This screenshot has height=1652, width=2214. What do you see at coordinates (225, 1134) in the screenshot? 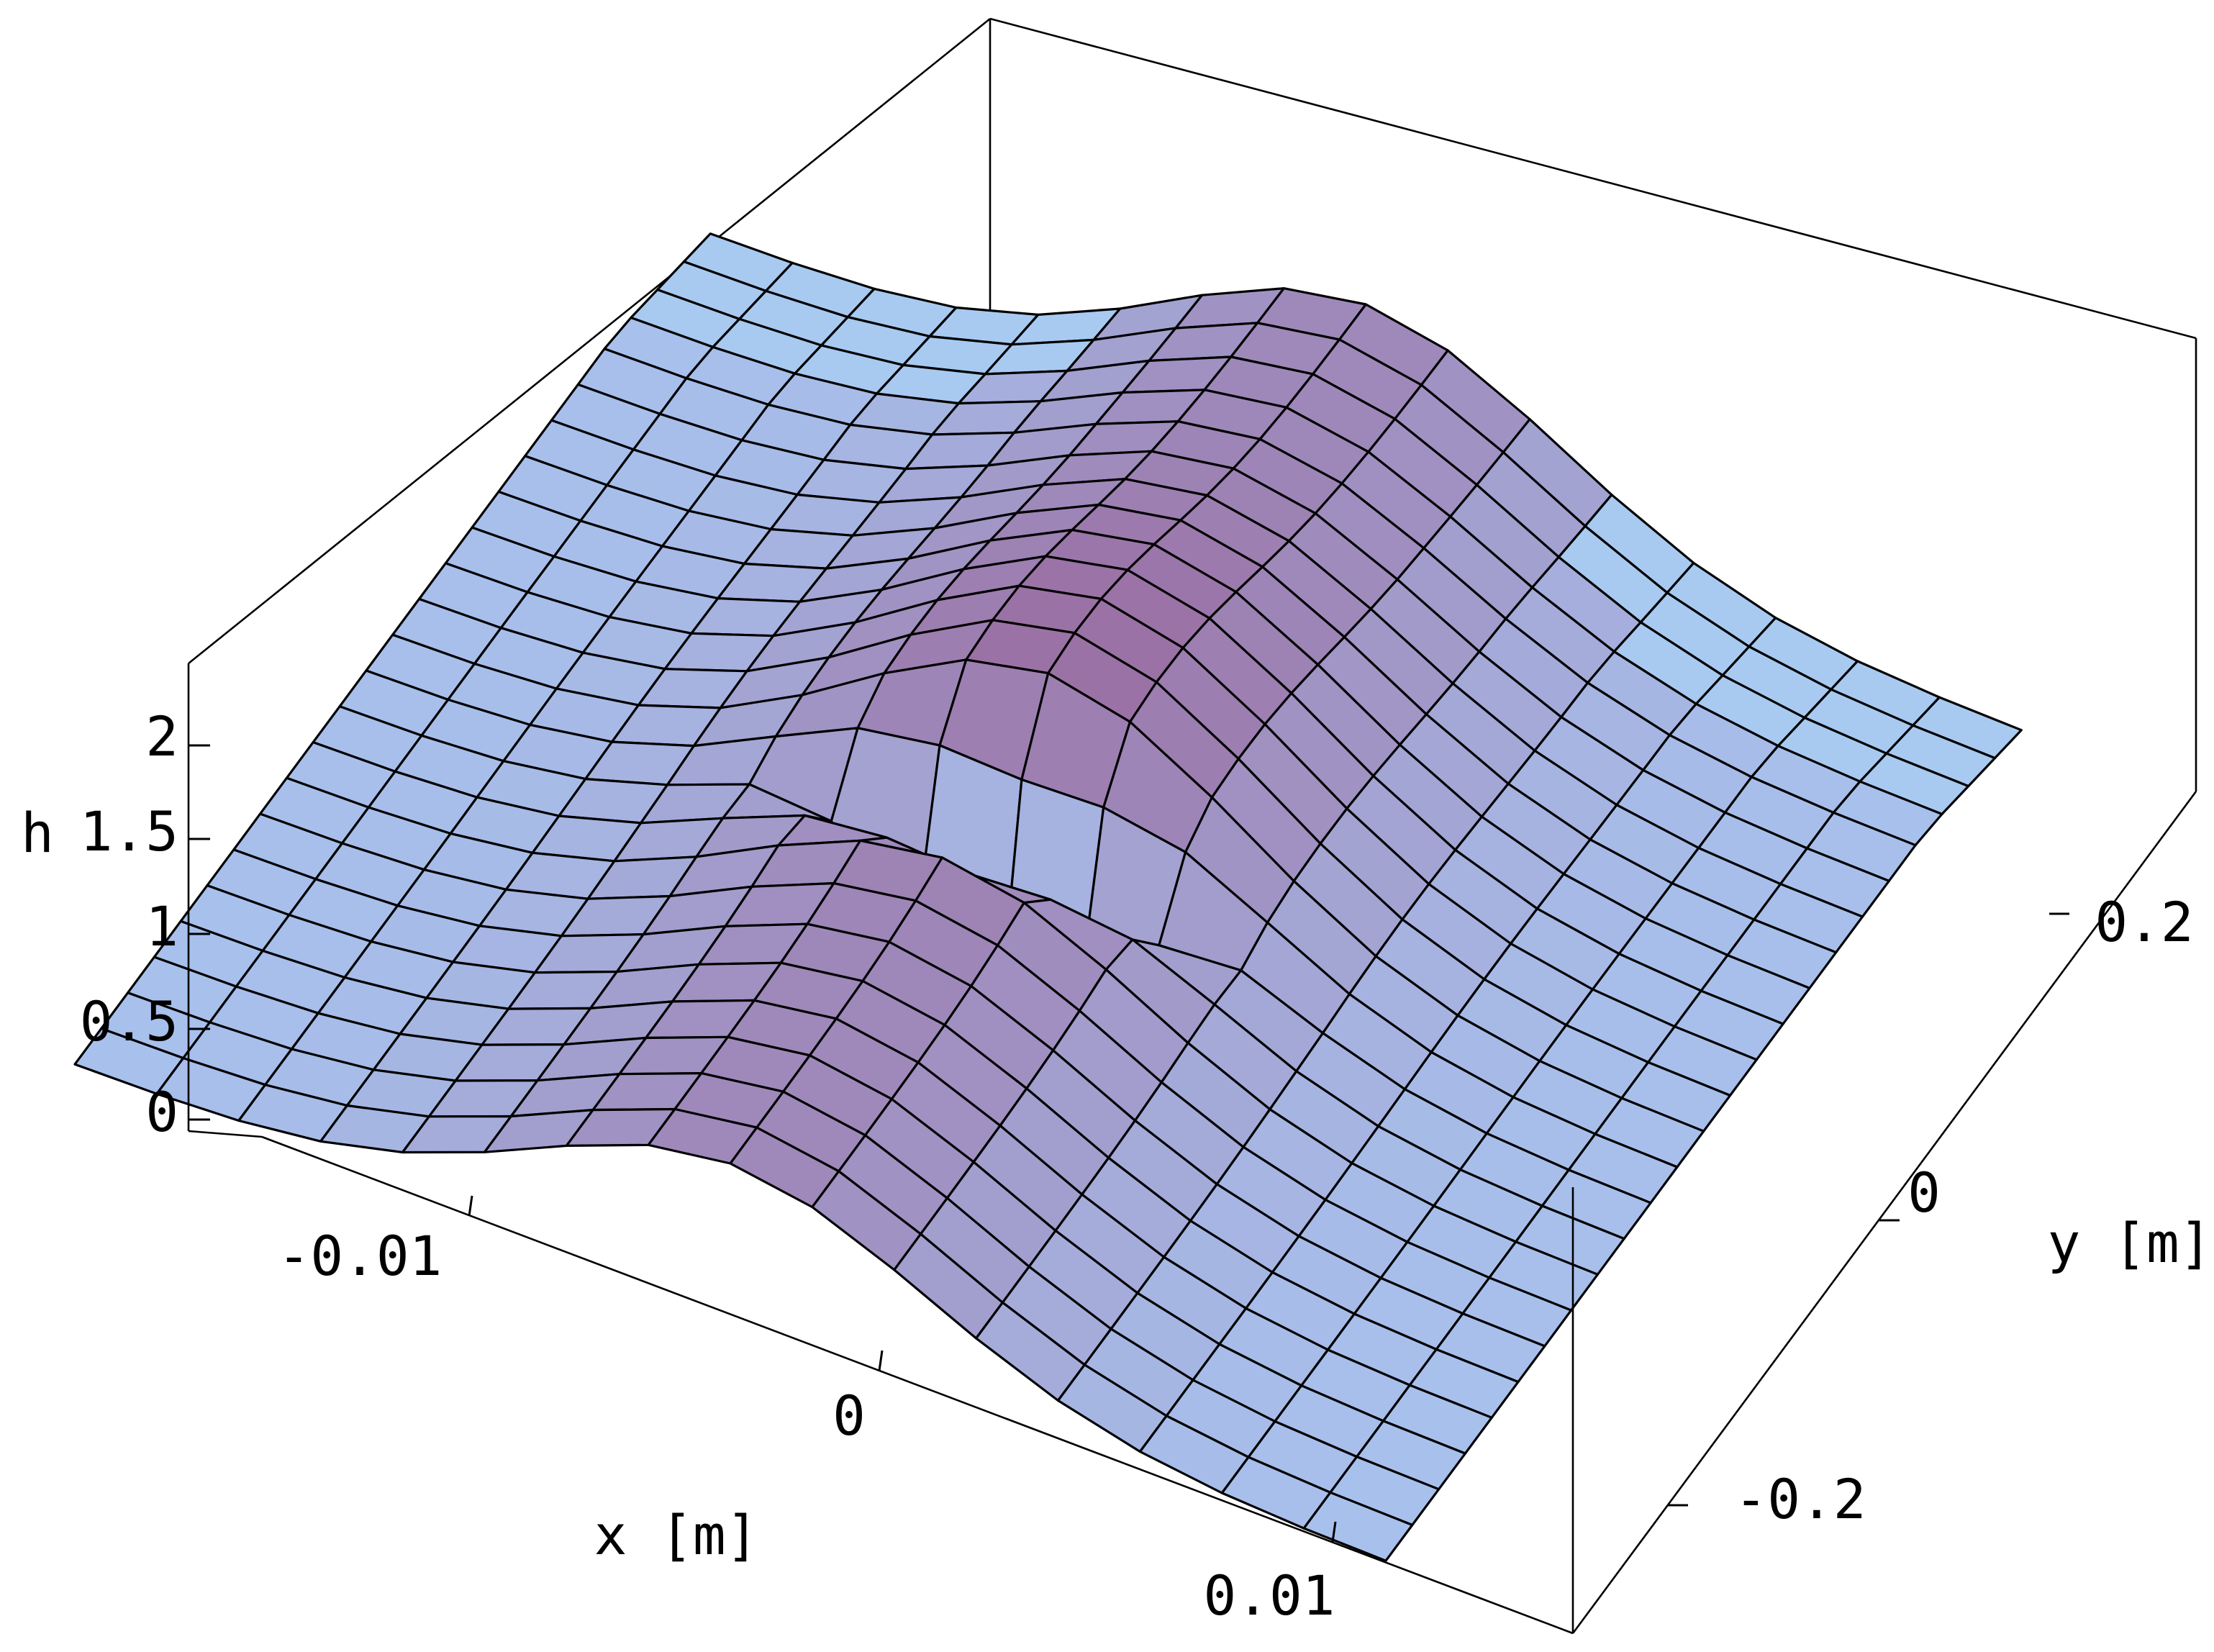
I see `box-edge-left-bottom` at bounding box center [225, 1134].